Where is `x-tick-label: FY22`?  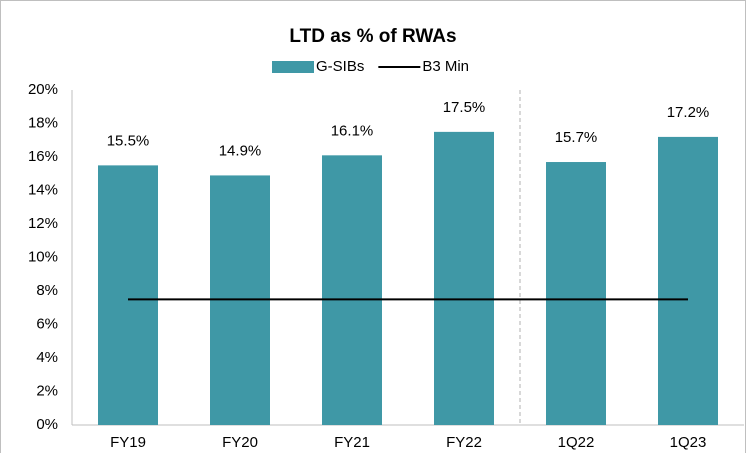 x-tick-label: FY22 is located at coordinates (464, 442).